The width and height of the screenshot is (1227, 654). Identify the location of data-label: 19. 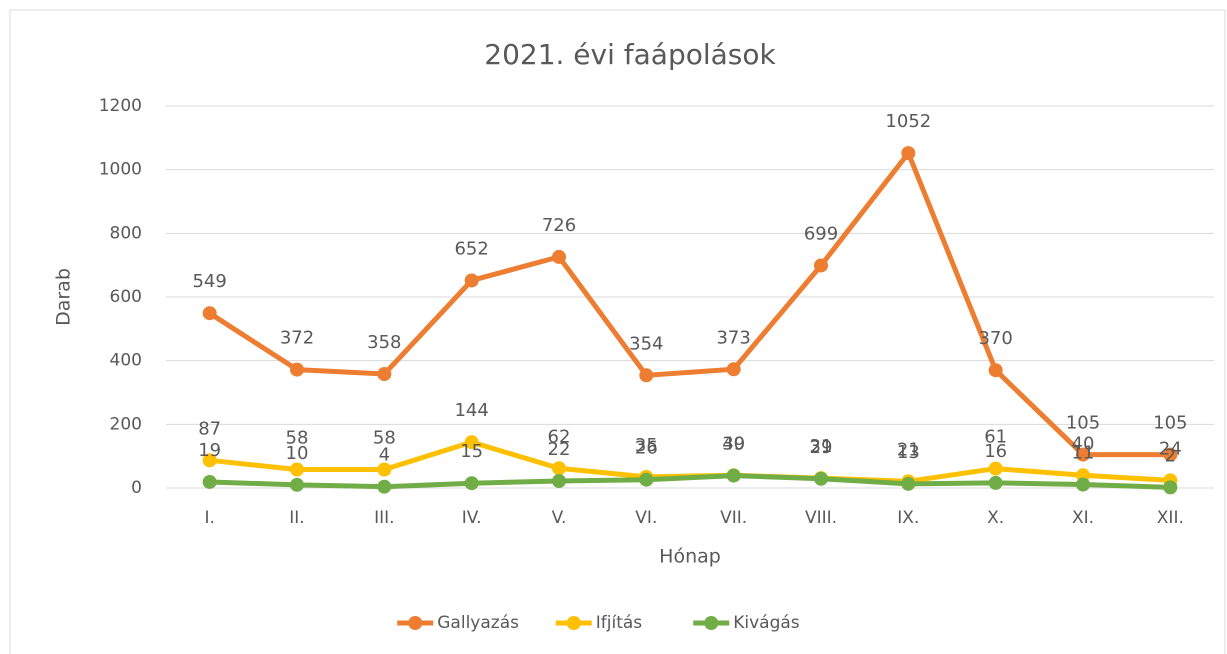
(209, 450).